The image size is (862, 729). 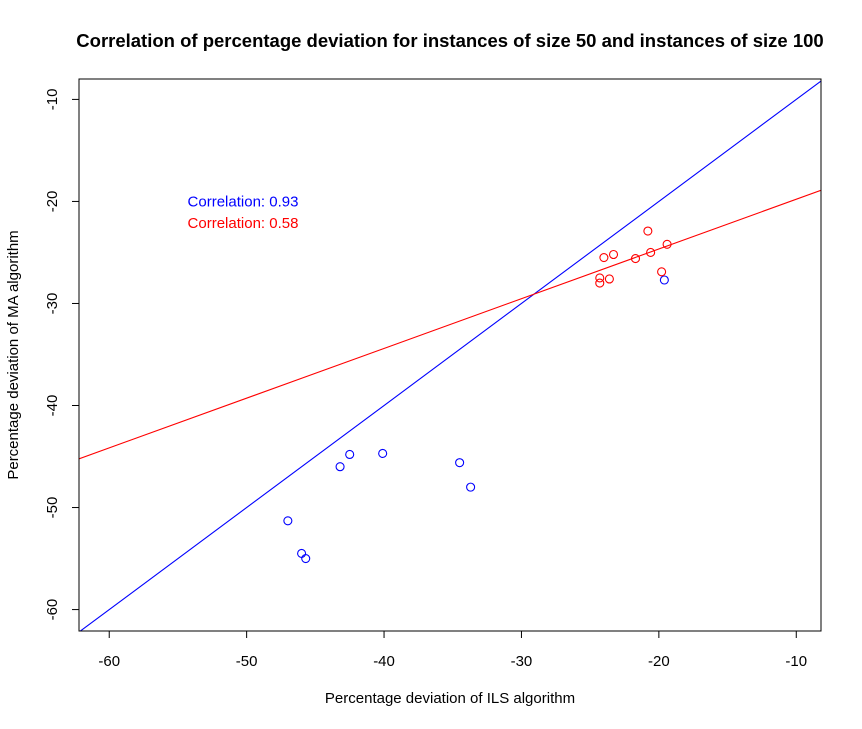 What do you see at coordinates (450, 698) in the screenshot?
I see `x-axis-title: Percentage deviation of ILS algorithm` at bounding box center [450, 698].